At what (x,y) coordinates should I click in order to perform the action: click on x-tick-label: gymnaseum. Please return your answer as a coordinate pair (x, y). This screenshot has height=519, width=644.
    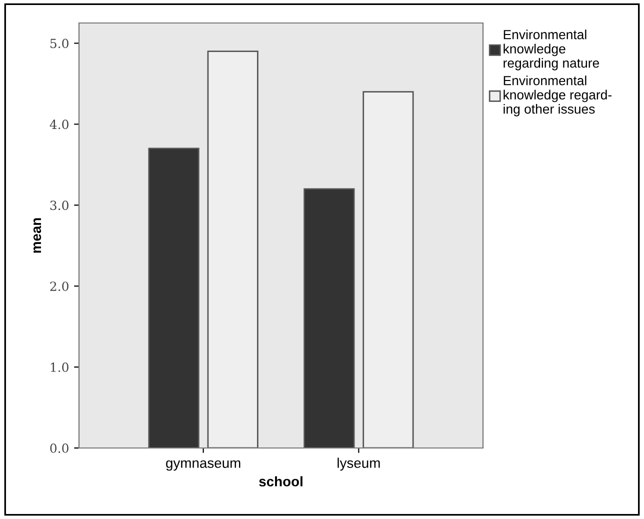
    Looking at the image, I should click on (203, 465).